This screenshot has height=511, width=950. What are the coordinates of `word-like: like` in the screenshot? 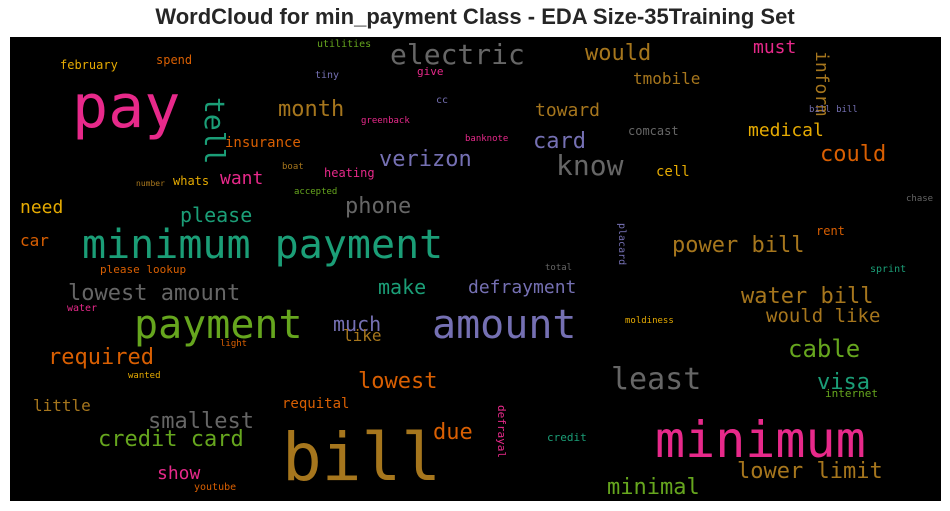 It's located at (362, 335).